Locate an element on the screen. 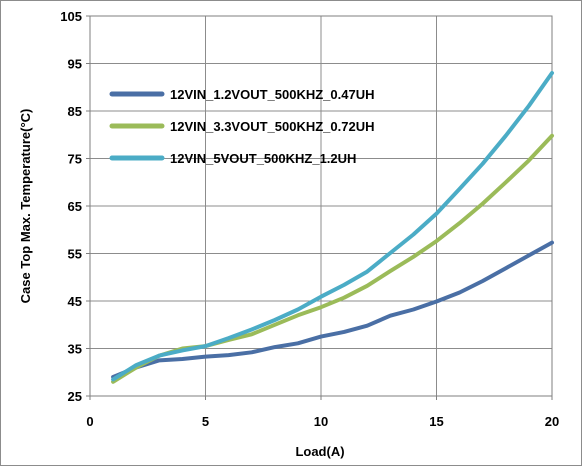 Image resolution: width=582 pixels, height=466 pixels. x-tick-label: 5 is located at coordinates (205, 421).